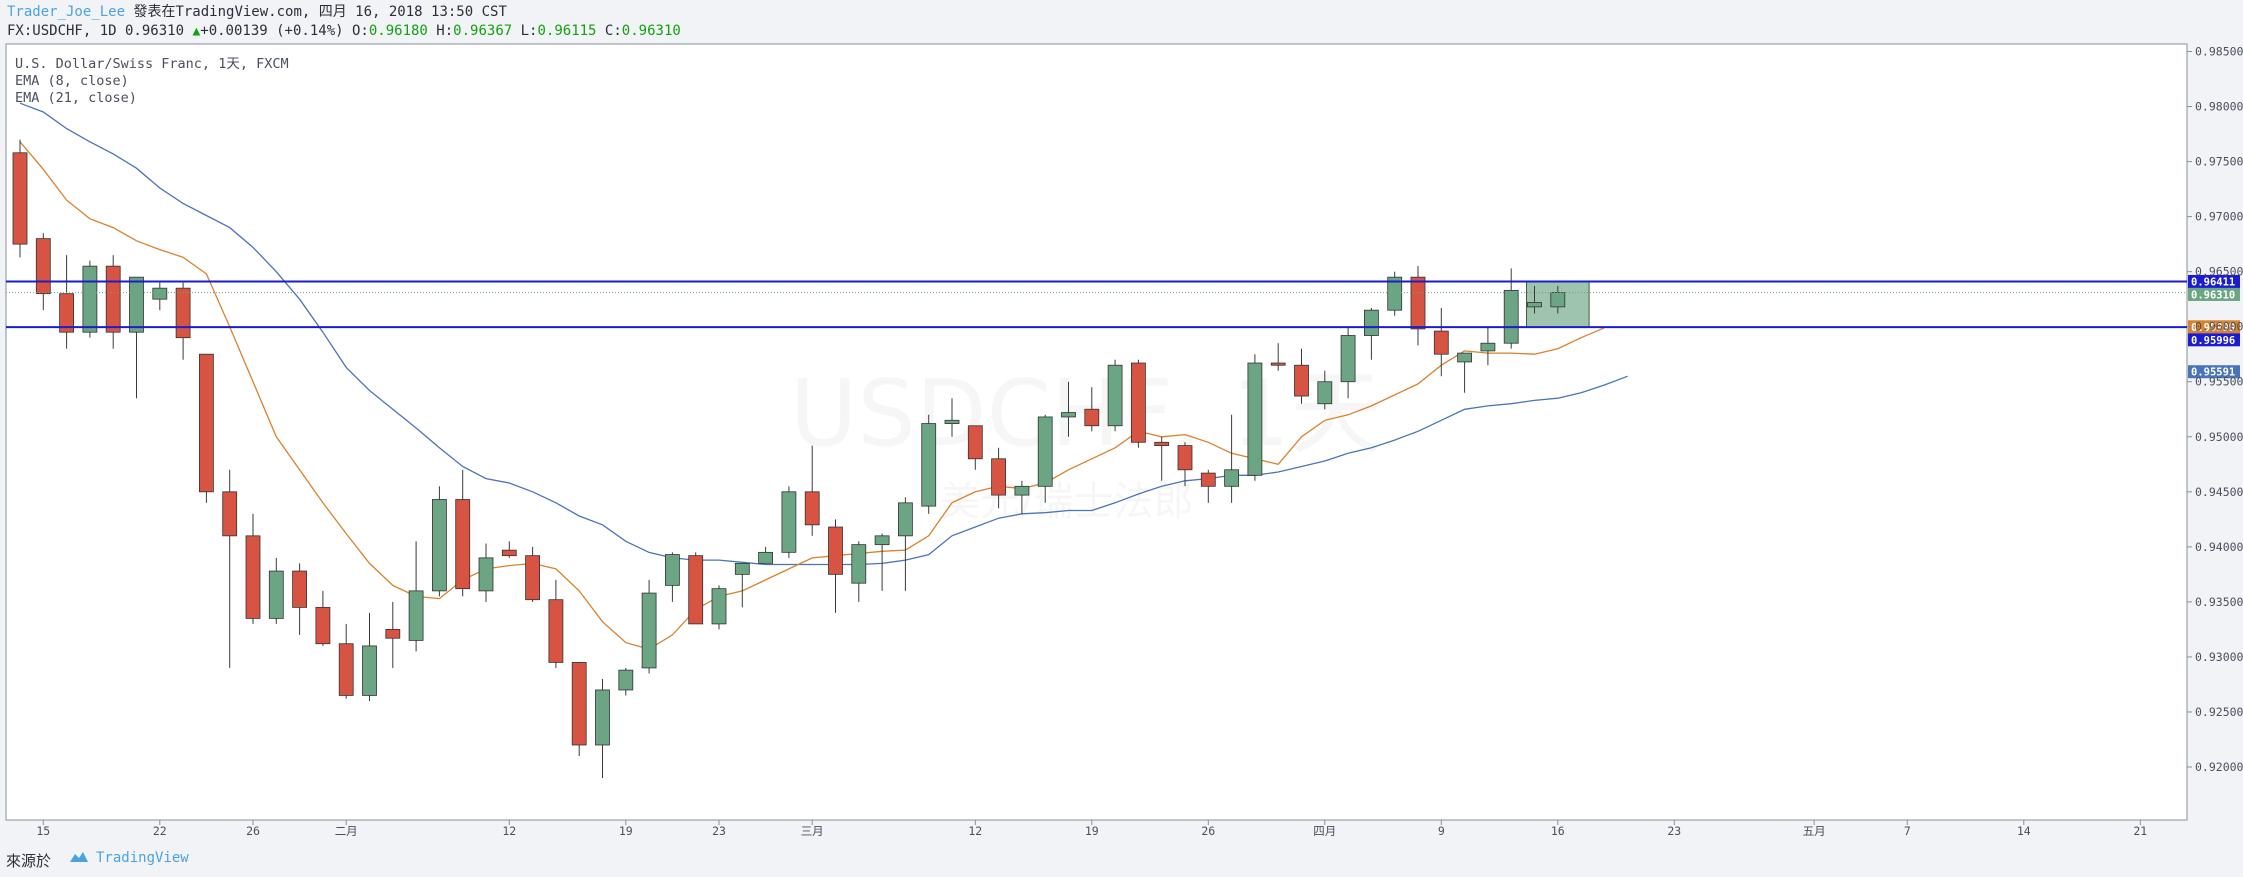 The width and height of the screenshot is (2243, 877). I want to click on price-label: 0.96411, so click(2213, 282).